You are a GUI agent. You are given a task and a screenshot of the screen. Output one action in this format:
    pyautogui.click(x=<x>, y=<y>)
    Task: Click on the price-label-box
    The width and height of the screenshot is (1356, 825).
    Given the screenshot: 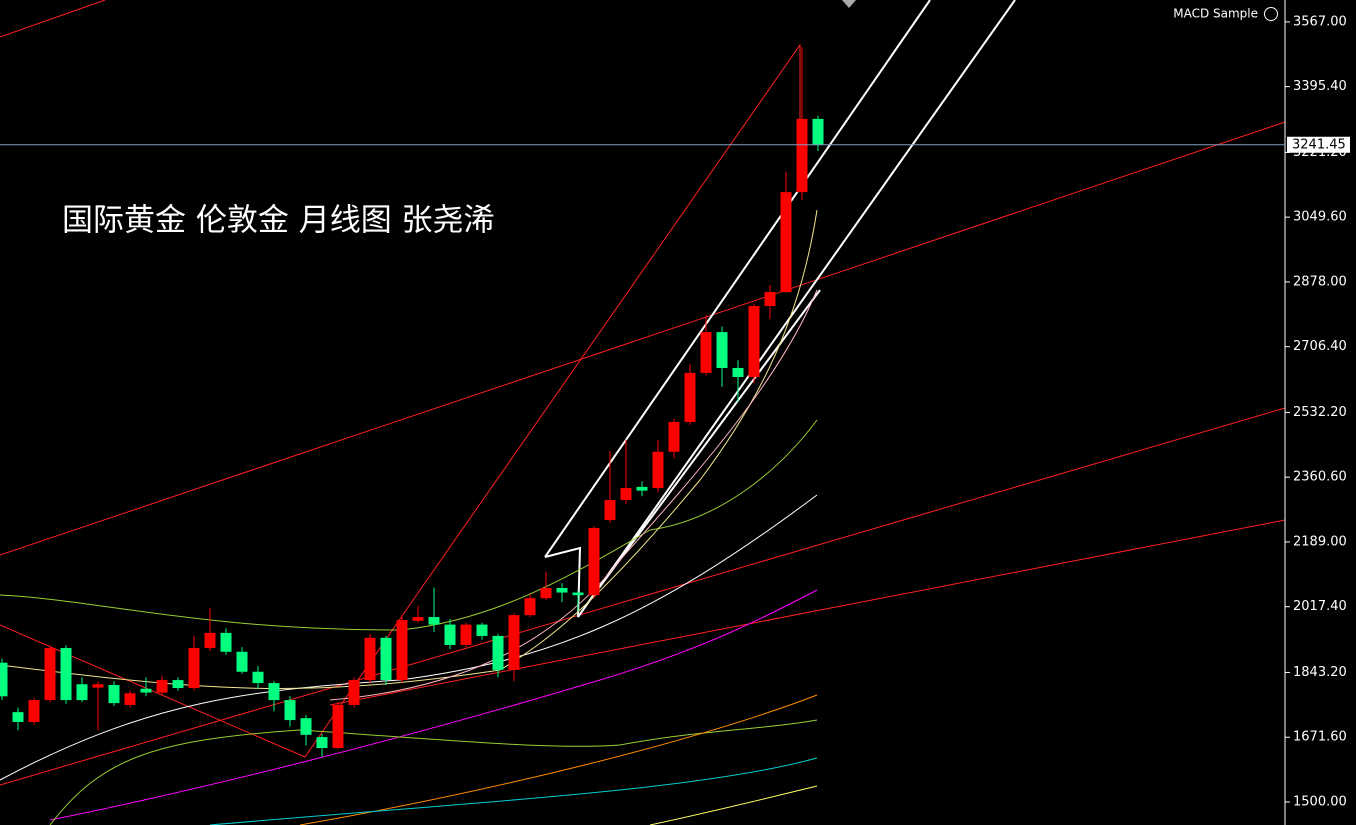 What is the action you would take?
    pyautogui.click(x=1318, y=144)
    